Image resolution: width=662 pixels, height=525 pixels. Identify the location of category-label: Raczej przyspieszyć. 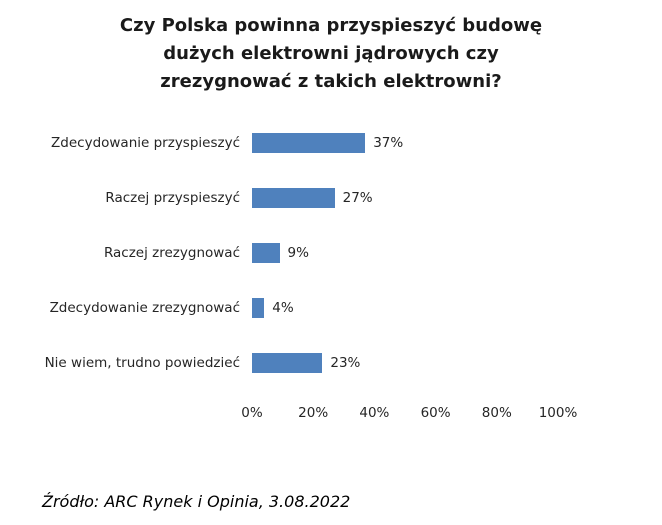
(172, 198).